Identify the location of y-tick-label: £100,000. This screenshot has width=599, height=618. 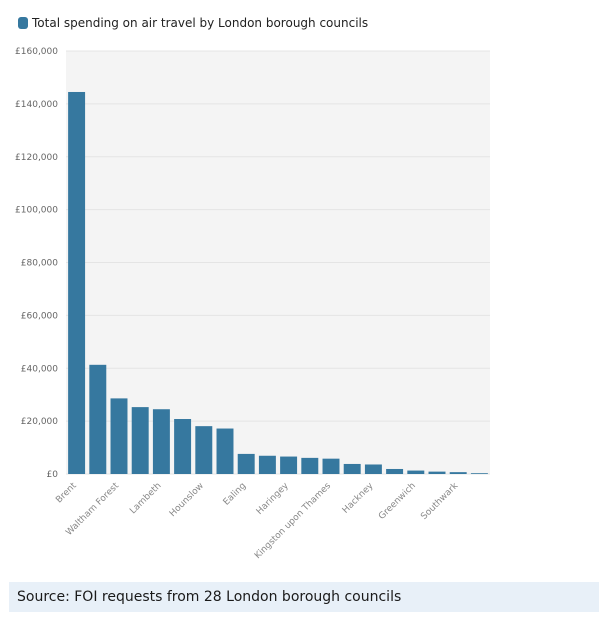
(36, 211).